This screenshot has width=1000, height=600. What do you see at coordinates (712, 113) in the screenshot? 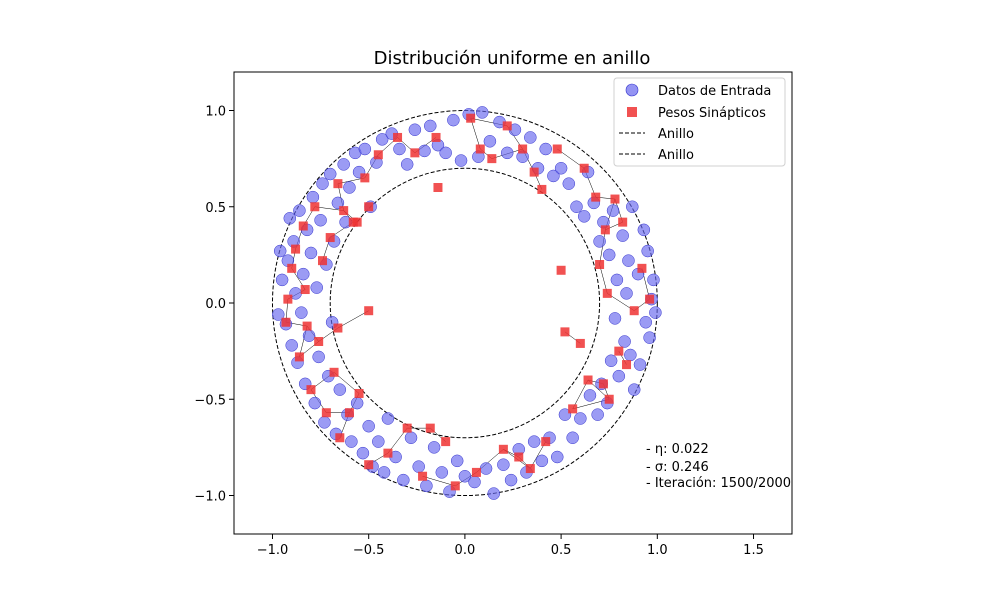
I see `legend-label-weights: Pesos Sinápticos` at bounding box center [712, 113].